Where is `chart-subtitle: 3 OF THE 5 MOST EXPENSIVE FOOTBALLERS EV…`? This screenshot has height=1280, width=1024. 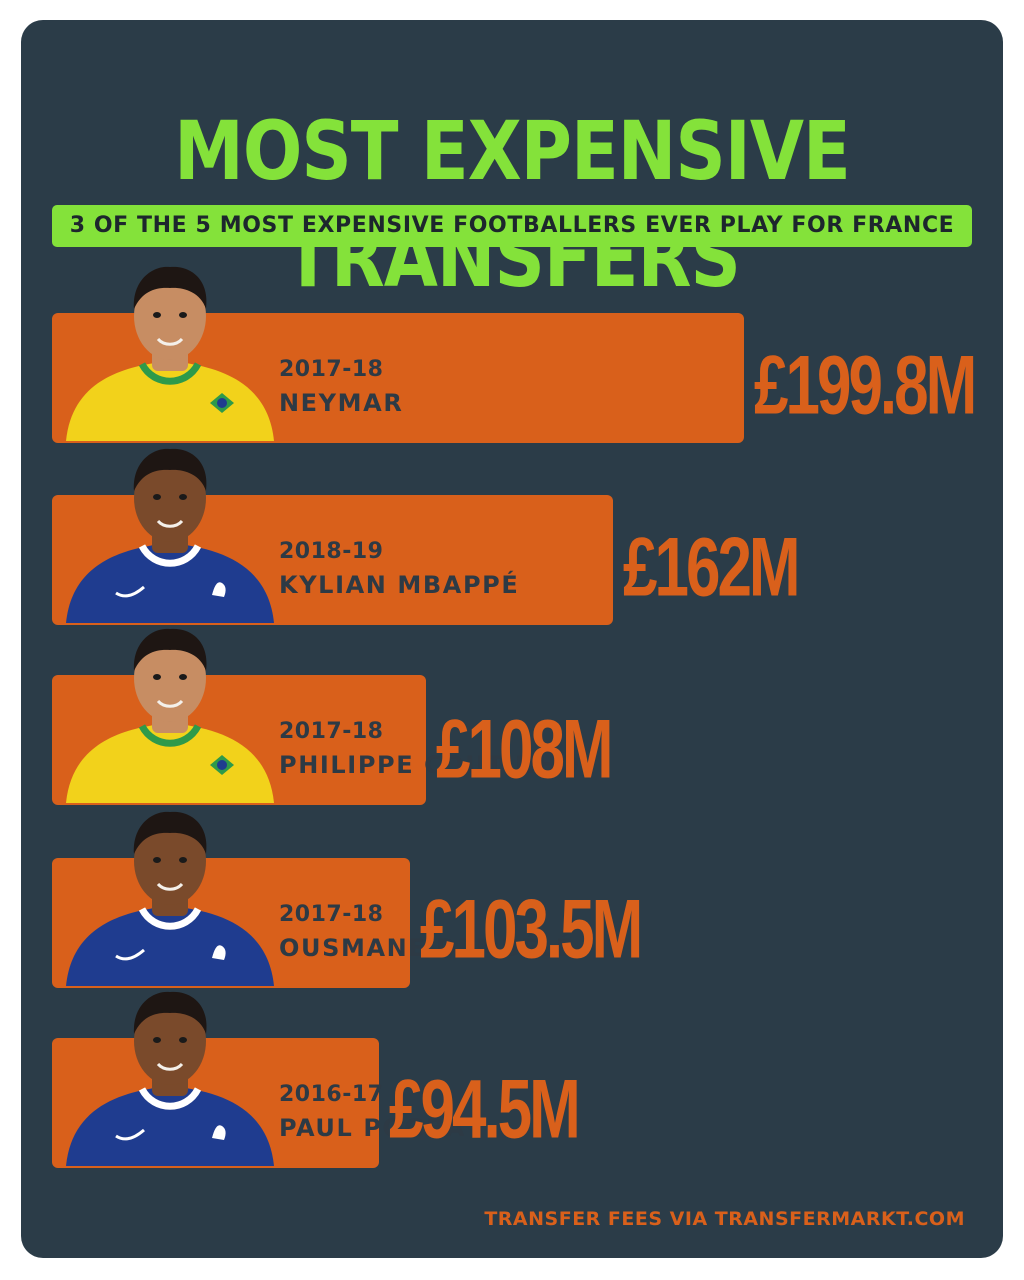 chart-subtitle: 3 OF THE 5 MOST EXPENSIVE FOOTBALLERS EV… is located at coordinates (512, 226).